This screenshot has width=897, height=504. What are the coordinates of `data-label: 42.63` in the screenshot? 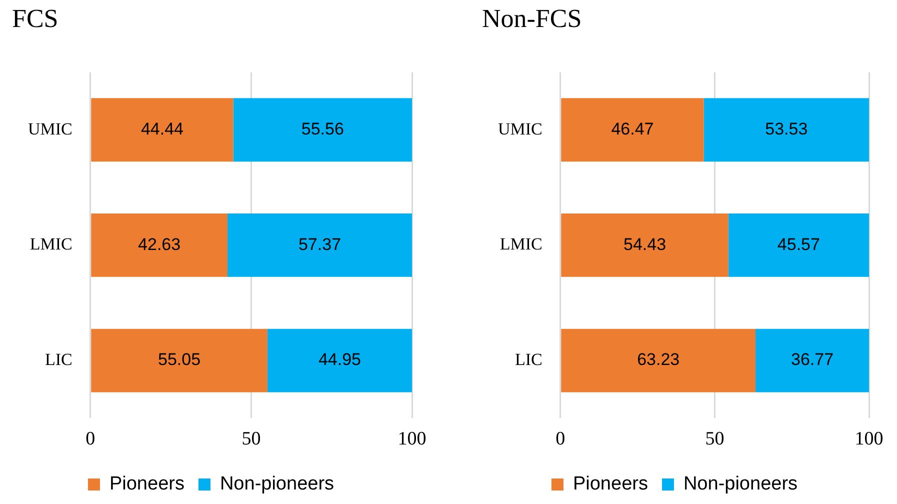 It's located at (159, 244).